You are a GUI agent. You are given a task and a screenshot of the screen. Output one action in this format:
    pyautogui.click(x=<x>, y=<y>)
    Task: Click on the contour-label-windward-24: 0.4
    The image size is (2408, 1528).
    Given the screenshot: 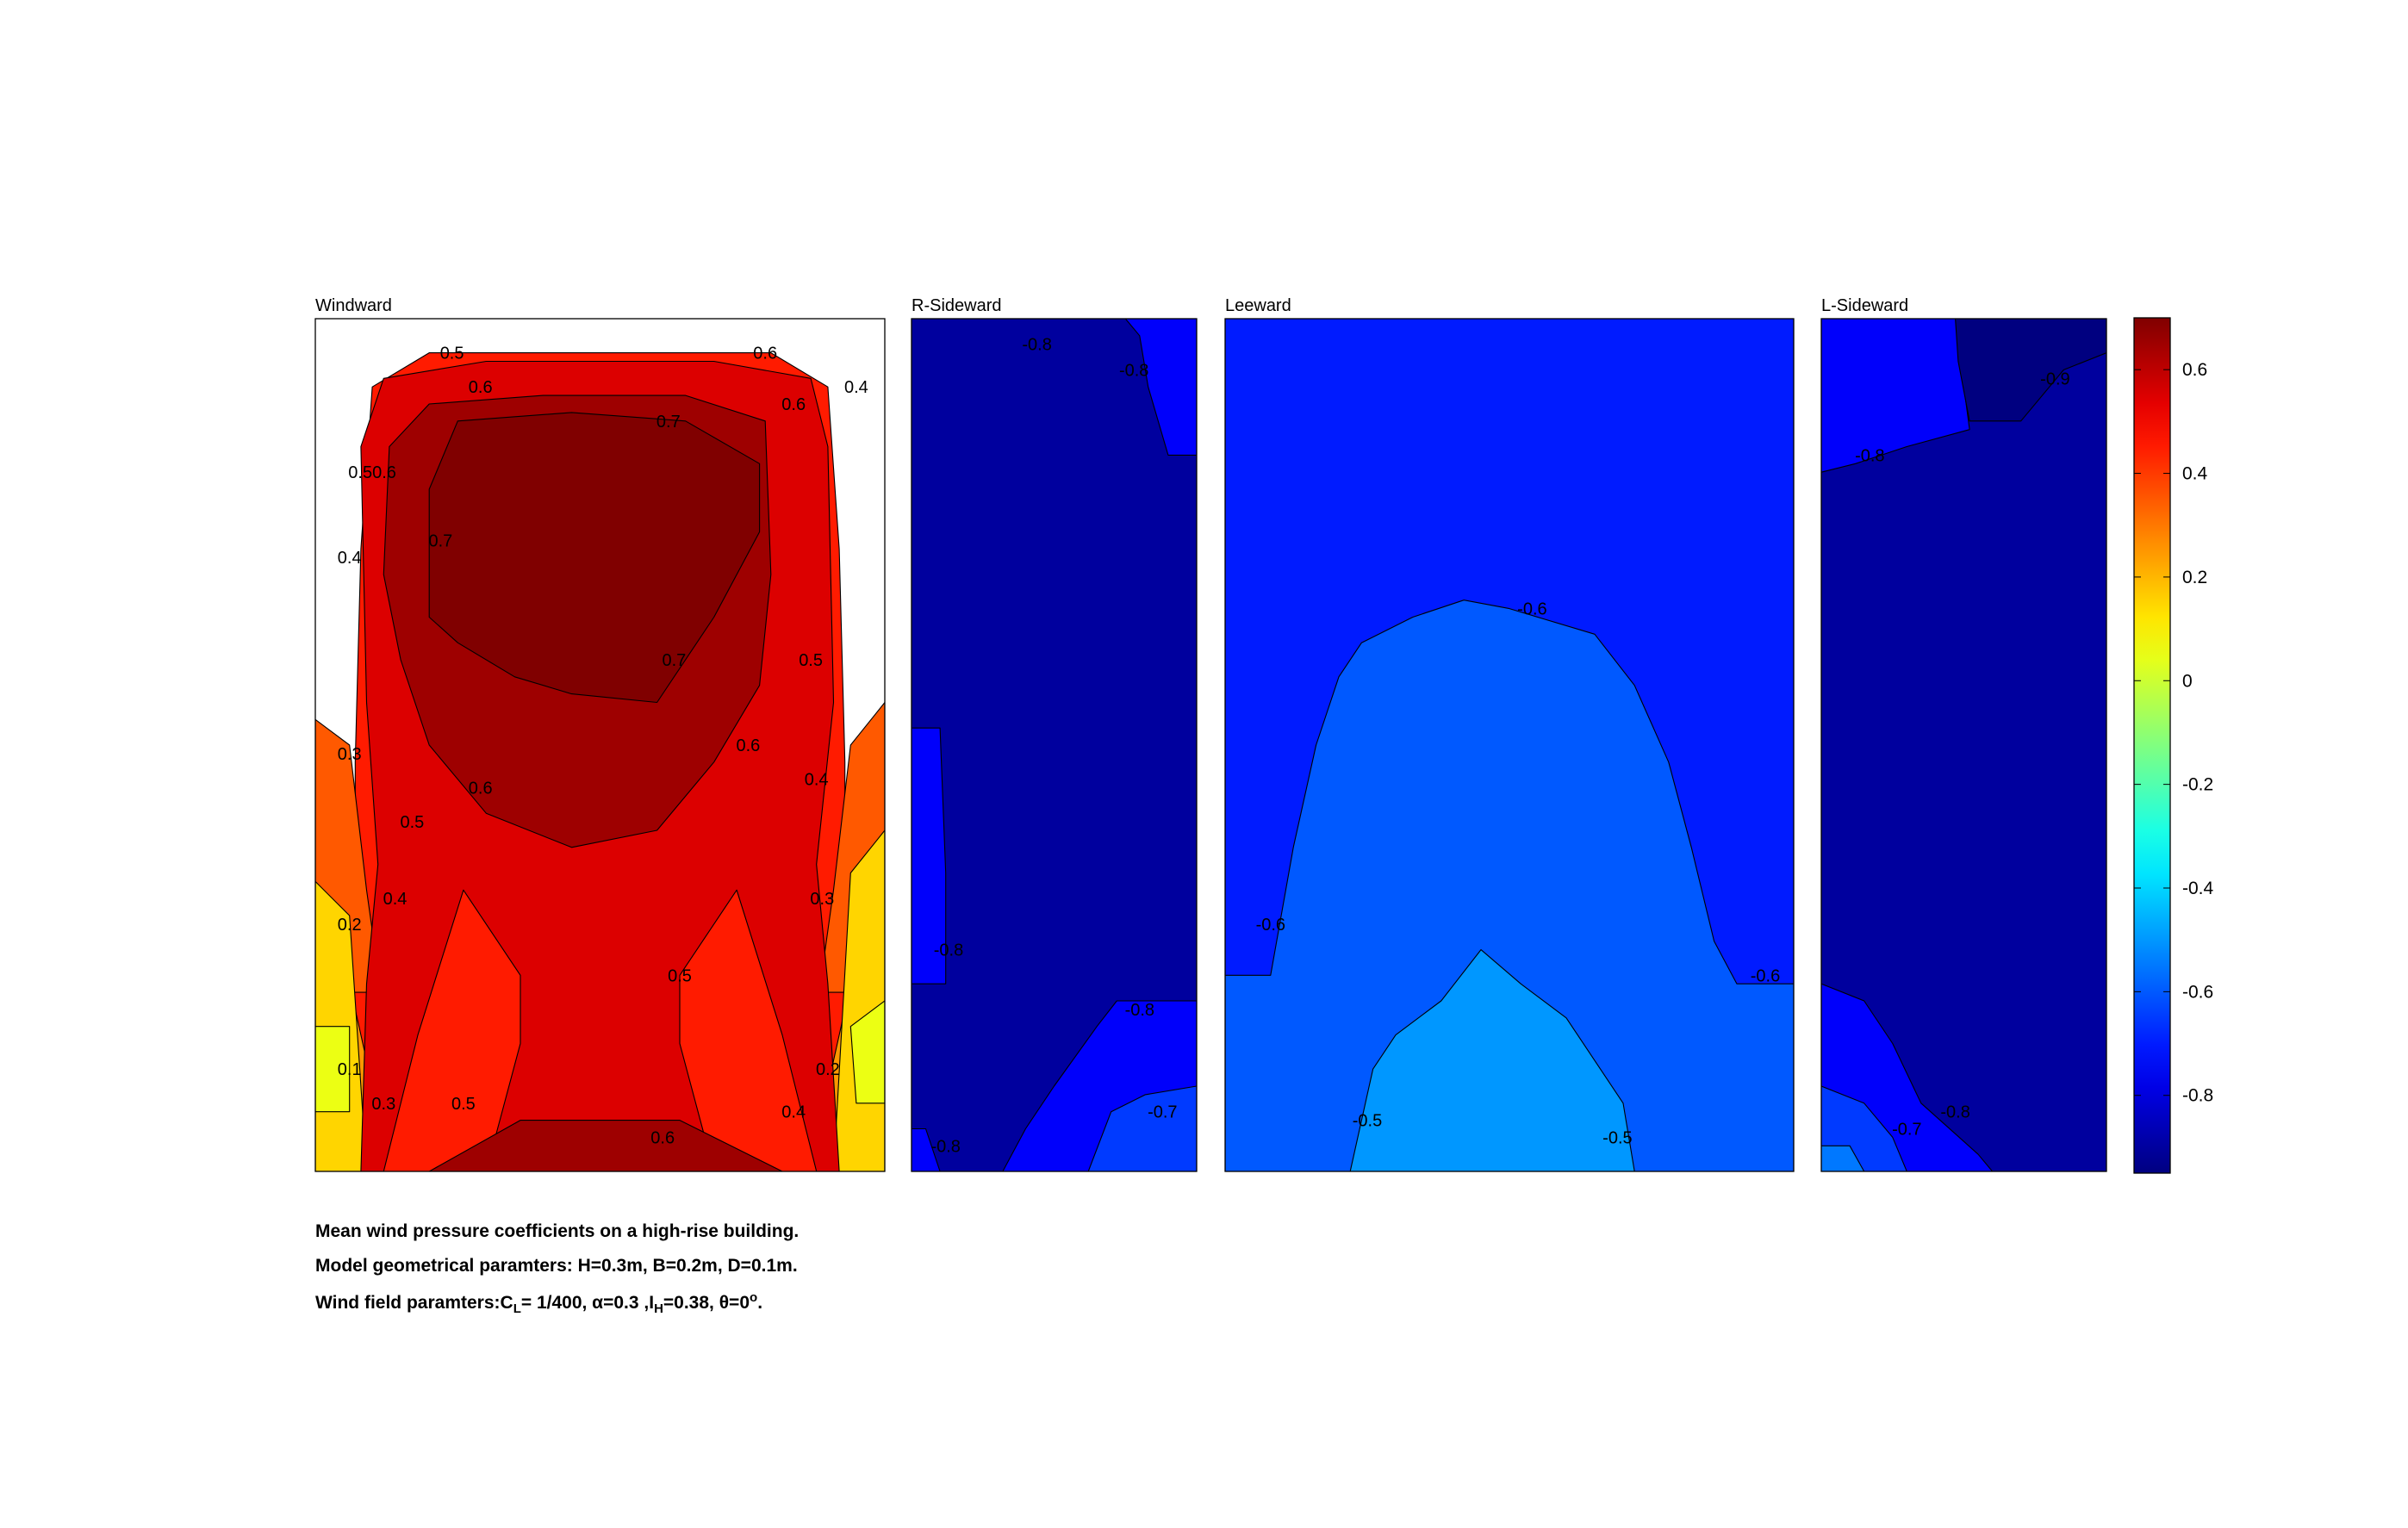 What is the action you would take?
    pyautogui.click(x=794, y=1112)
    